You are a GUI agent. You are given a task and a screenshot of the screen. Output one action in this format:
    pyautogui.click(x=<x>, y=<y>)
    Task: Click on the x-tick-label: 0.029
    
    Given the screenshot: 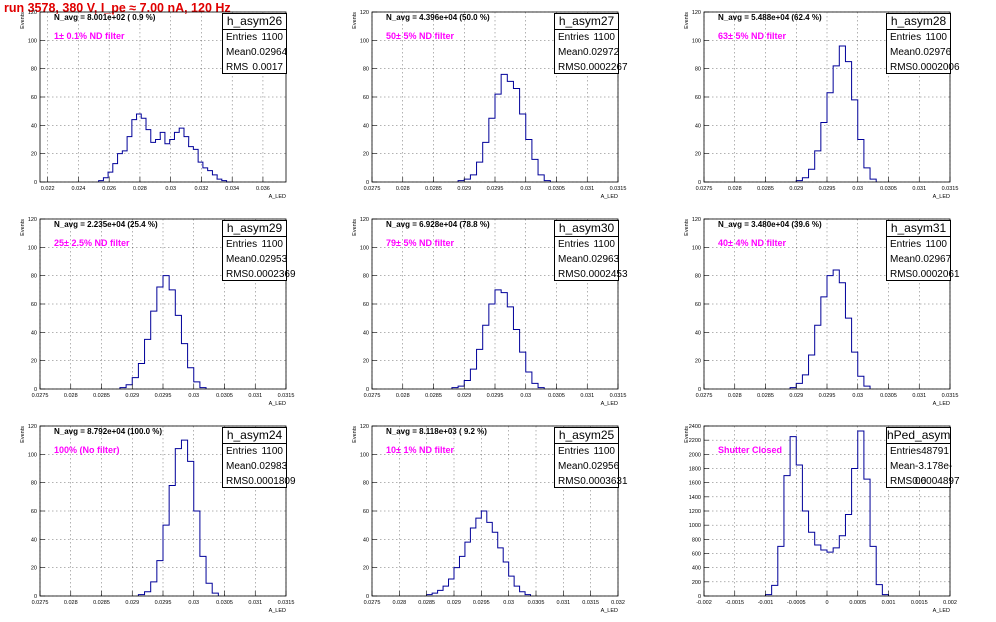 What is the action you would take?
    pyautogui.click(x=464, y=189)
    